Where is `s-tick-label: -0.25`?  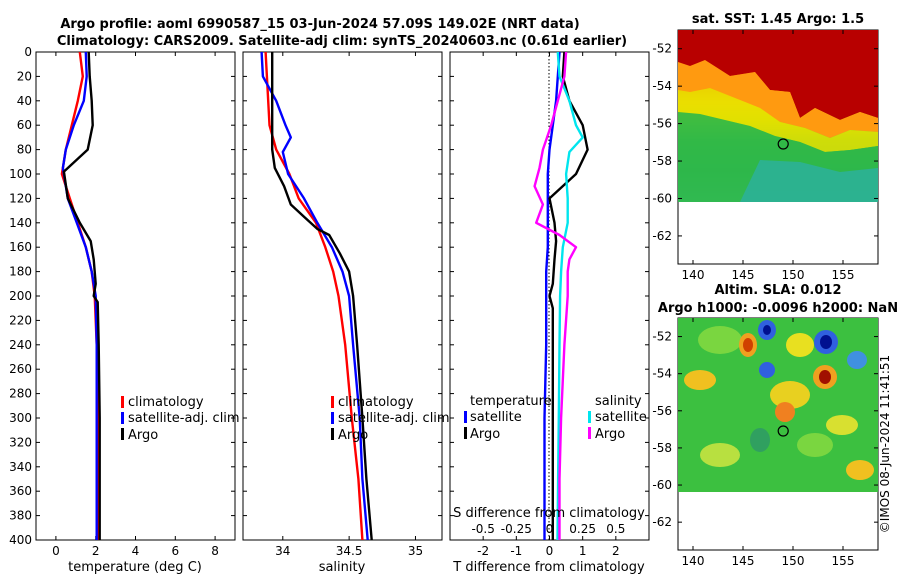
s-tick-label: -0.25 is located at coordinates (516, 529).